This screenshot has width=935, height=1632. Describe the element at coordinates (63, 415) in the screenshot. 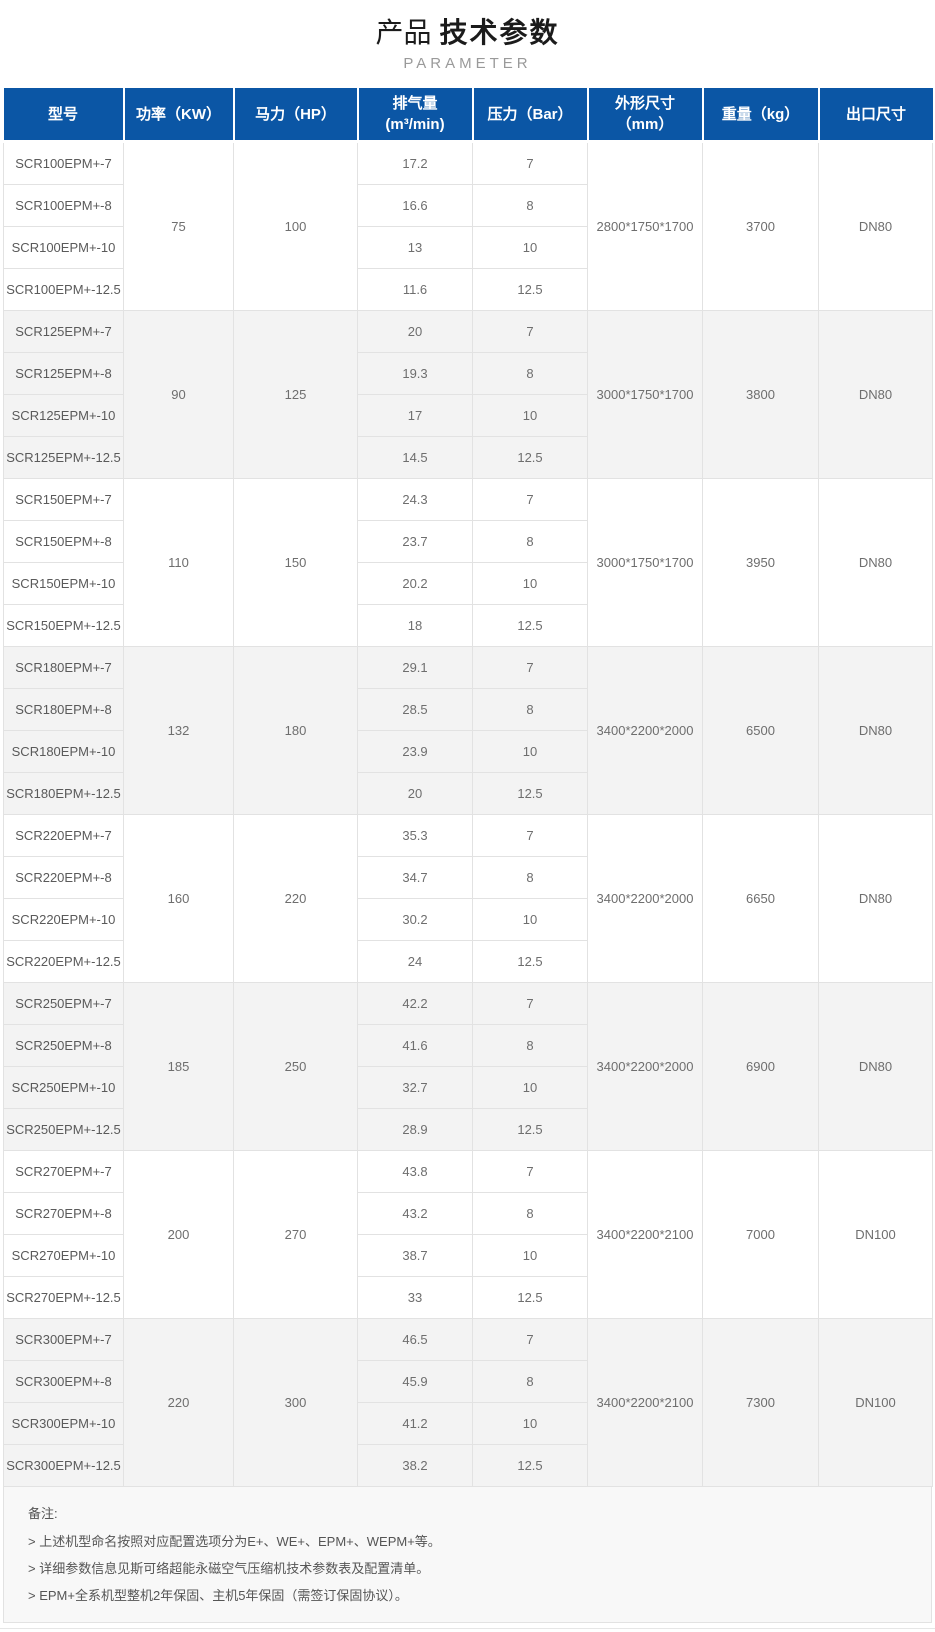

I see `model-cell: SCR125EPM+-10` at that location.